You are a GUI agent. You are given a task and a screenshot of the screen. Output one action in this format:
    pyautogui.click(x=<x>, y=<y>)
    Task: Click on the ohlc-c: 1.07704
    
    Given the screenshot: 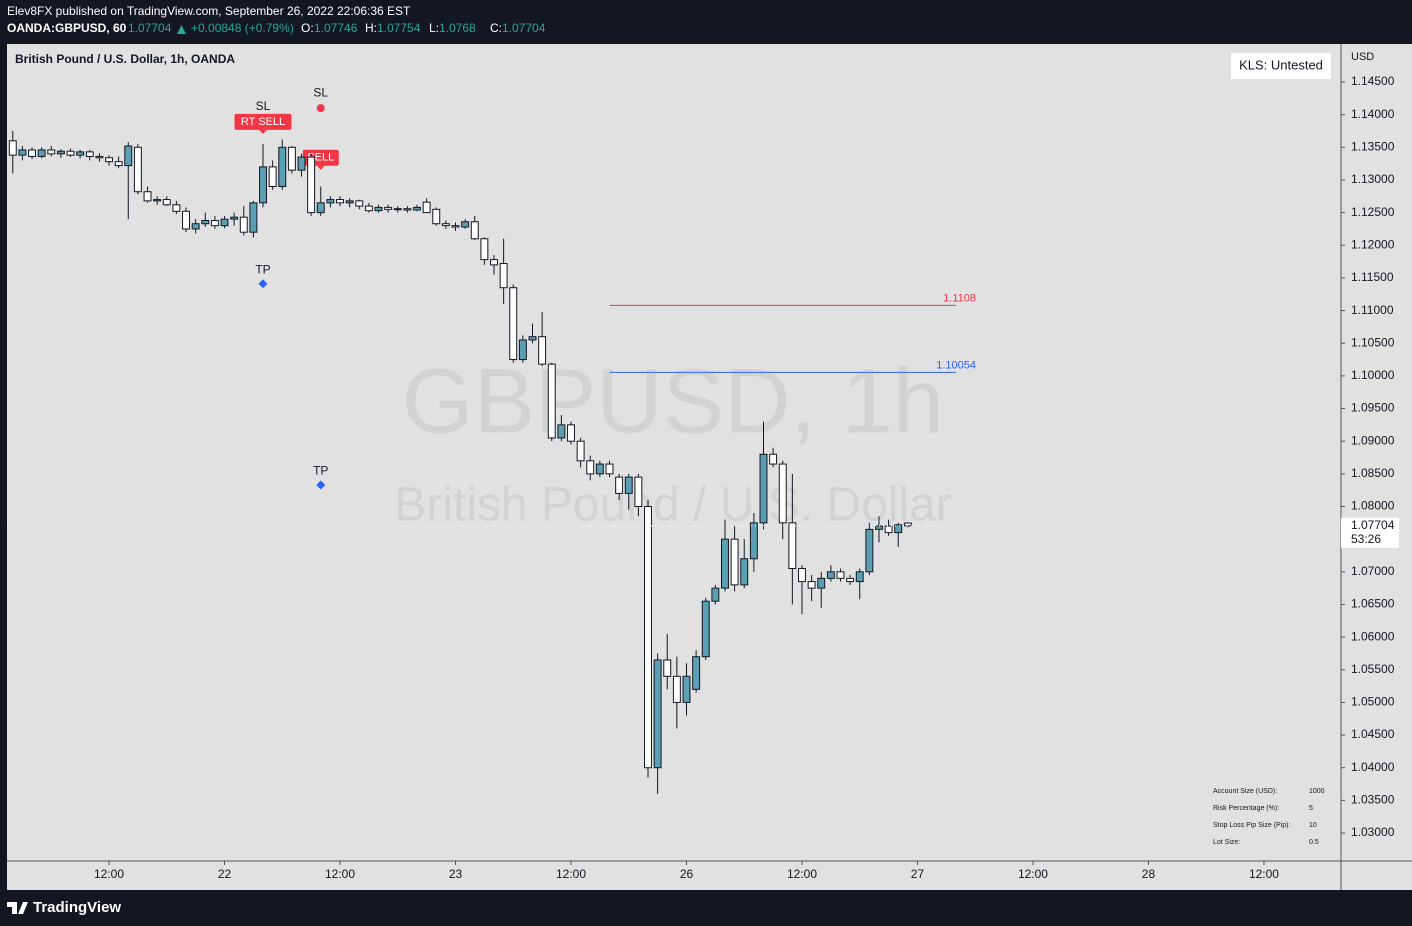 What is the action you would take?
    pyautogui.click(x=524, y=28)
    